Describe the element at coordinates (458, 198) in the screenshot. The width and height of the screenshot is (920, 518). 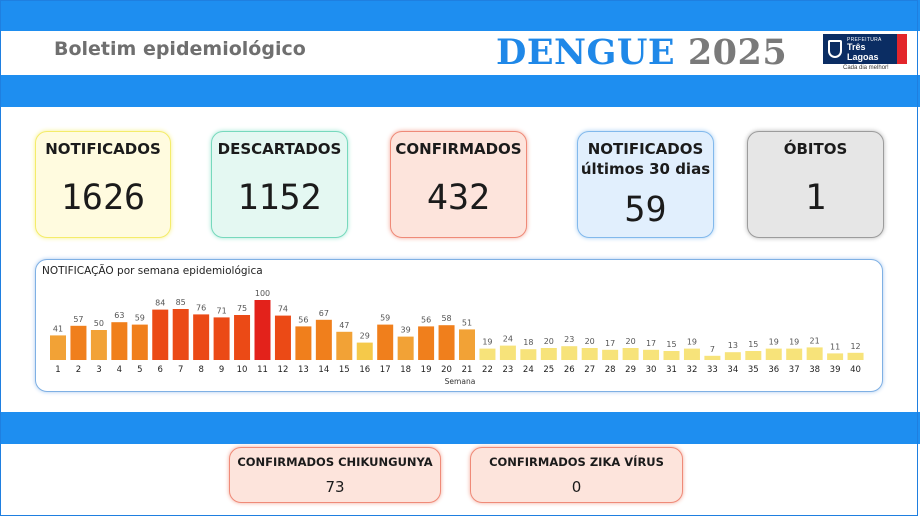
I see `card-confirmados-value: 432` at that location.